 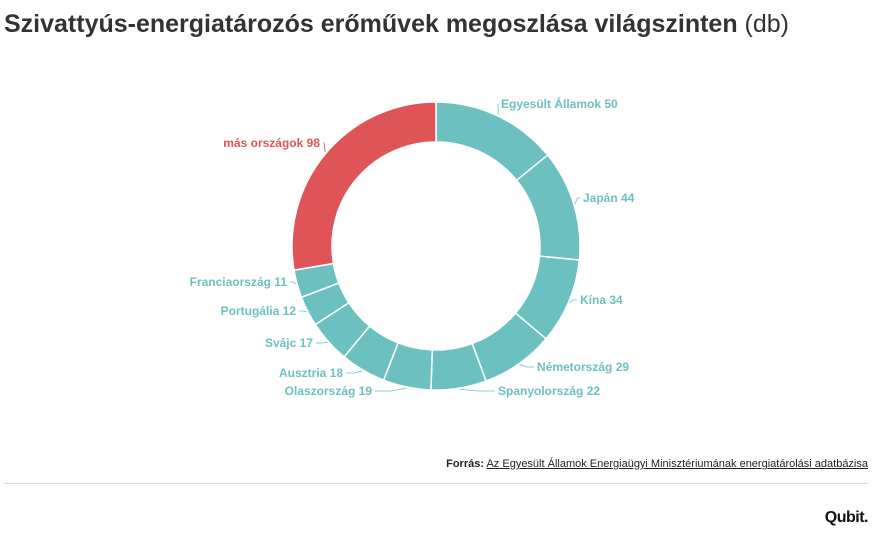 I want to click on slice-label-10: Franciaország 11, so click(x=239, y=282).